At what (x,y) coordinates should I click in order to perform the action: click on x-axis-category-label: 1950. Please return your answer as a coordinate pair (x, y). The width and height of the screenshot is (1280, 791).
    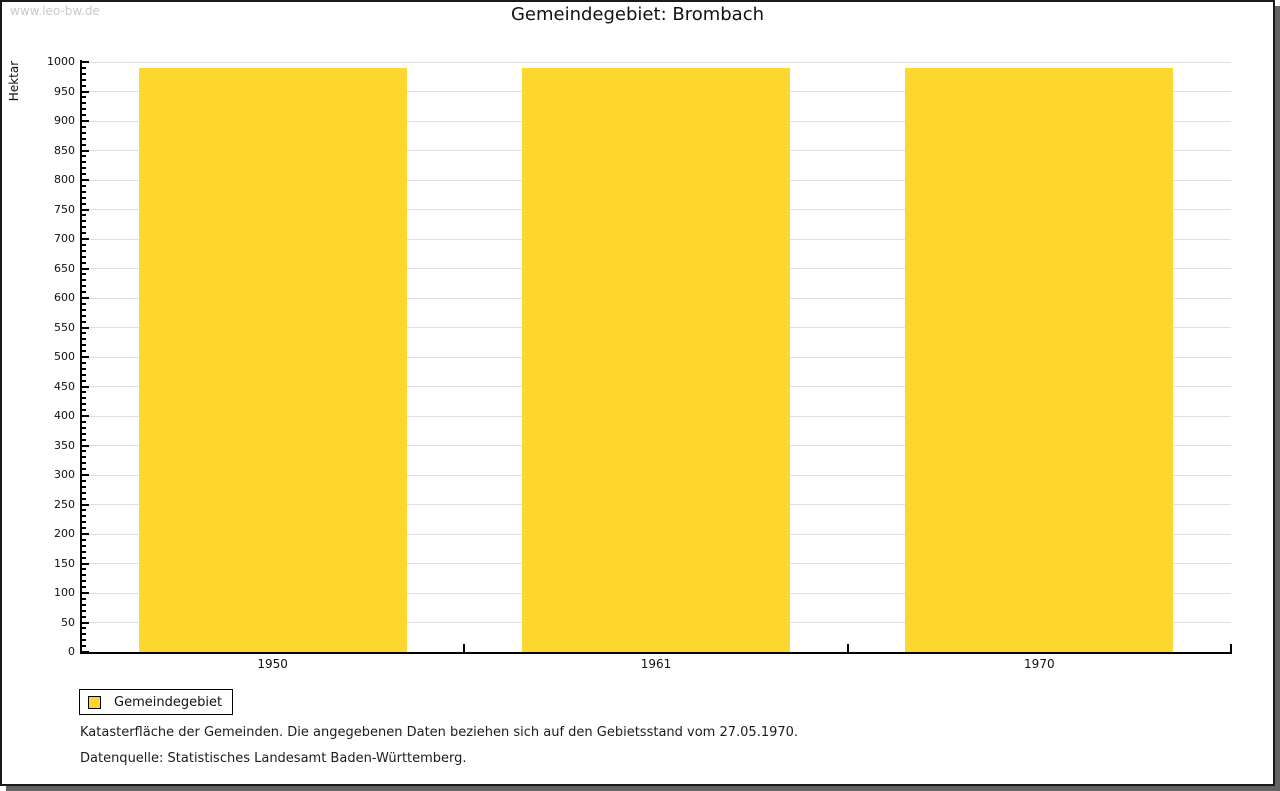
    Looking at the image, I should click on (272, 664).